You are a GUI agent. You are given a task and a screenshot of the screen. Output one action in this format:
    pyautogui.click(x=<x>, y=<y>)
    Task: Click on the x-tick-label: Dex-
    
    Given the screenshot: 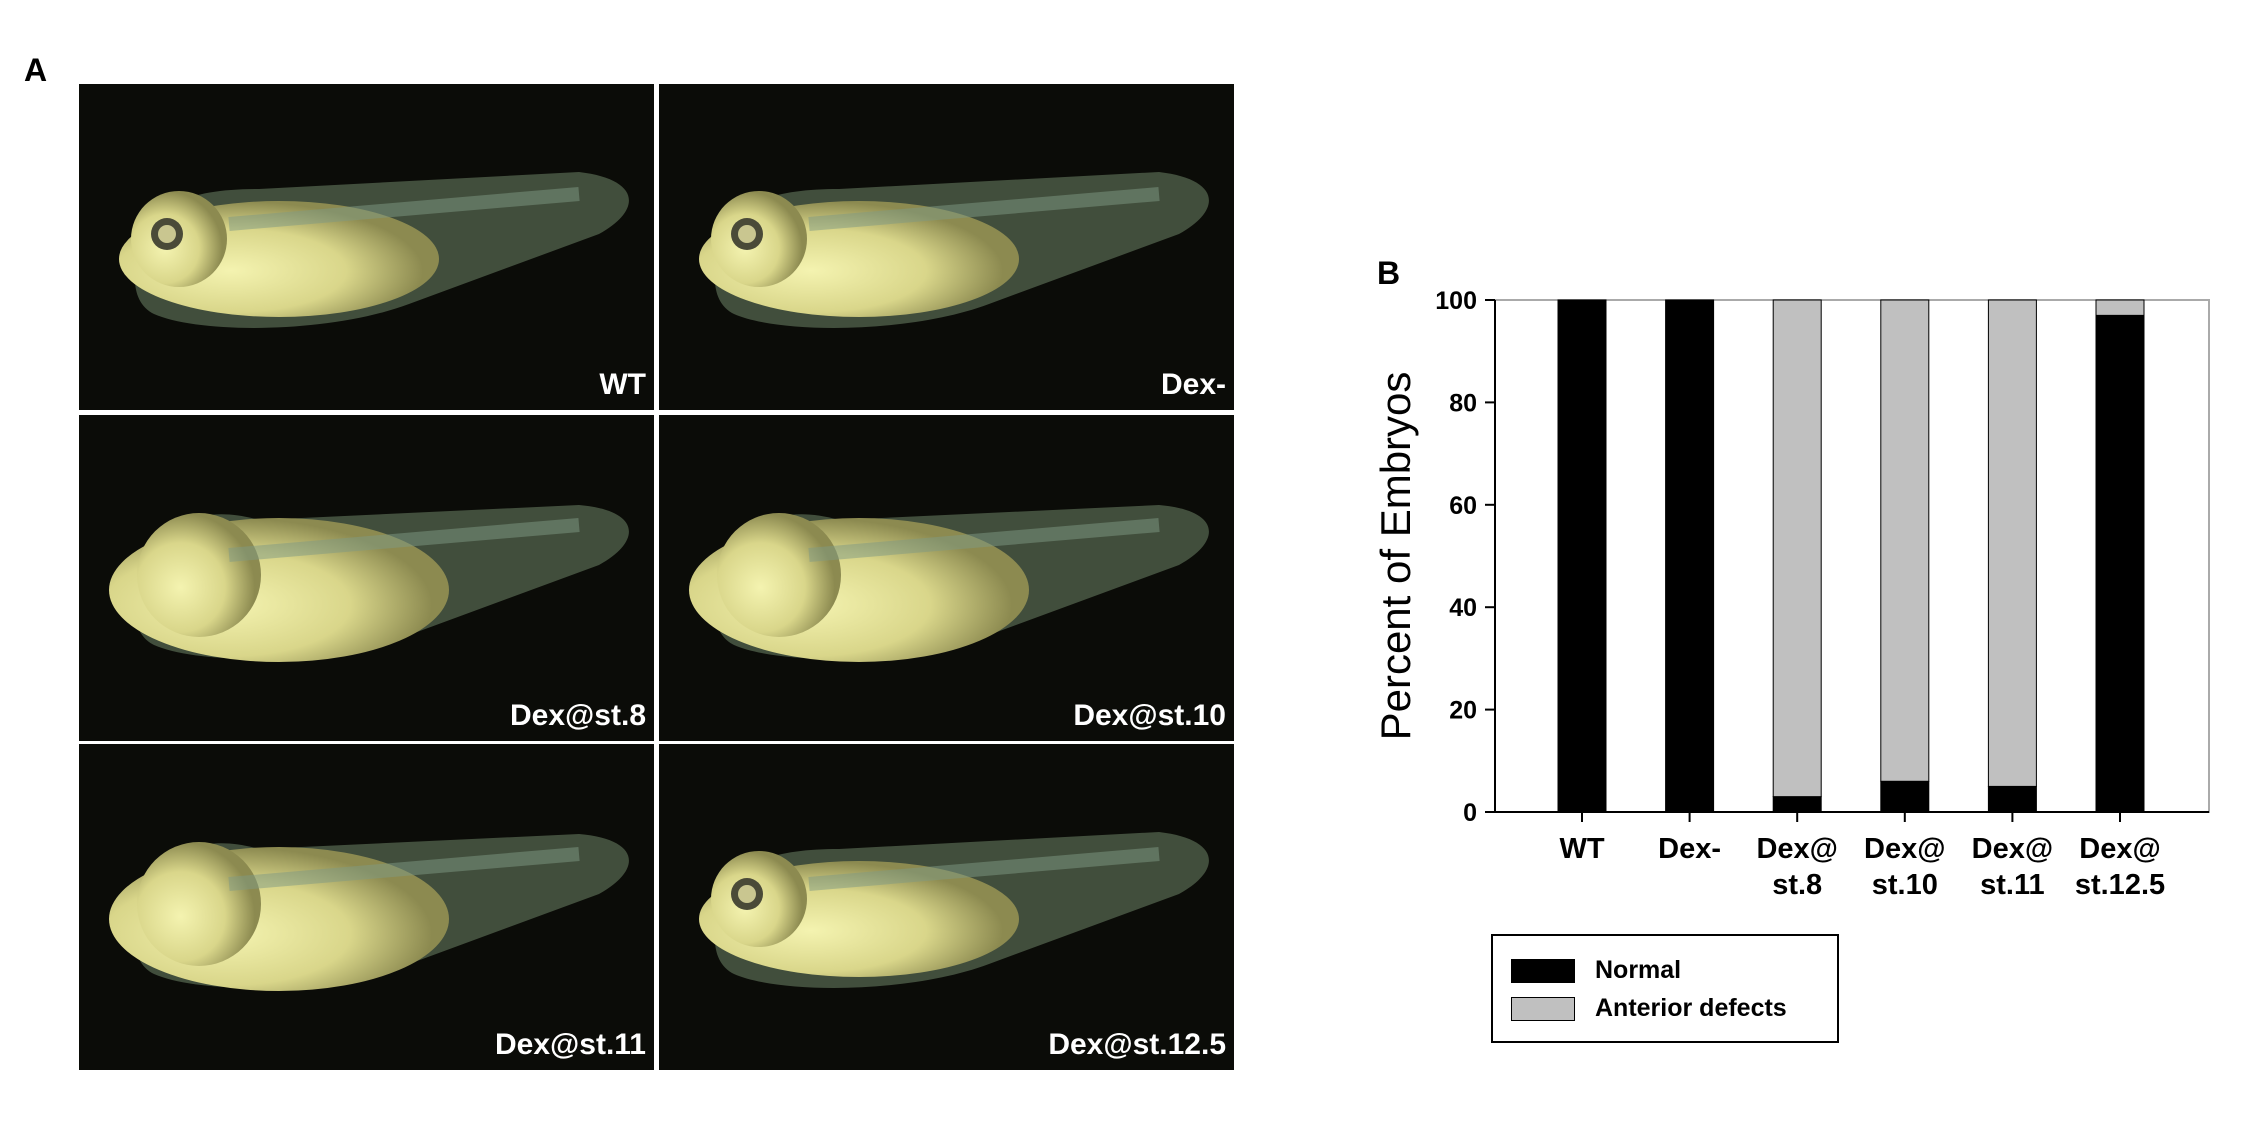 What is the action you would take?
    pyautogui.click(x=1689, y=849)
    